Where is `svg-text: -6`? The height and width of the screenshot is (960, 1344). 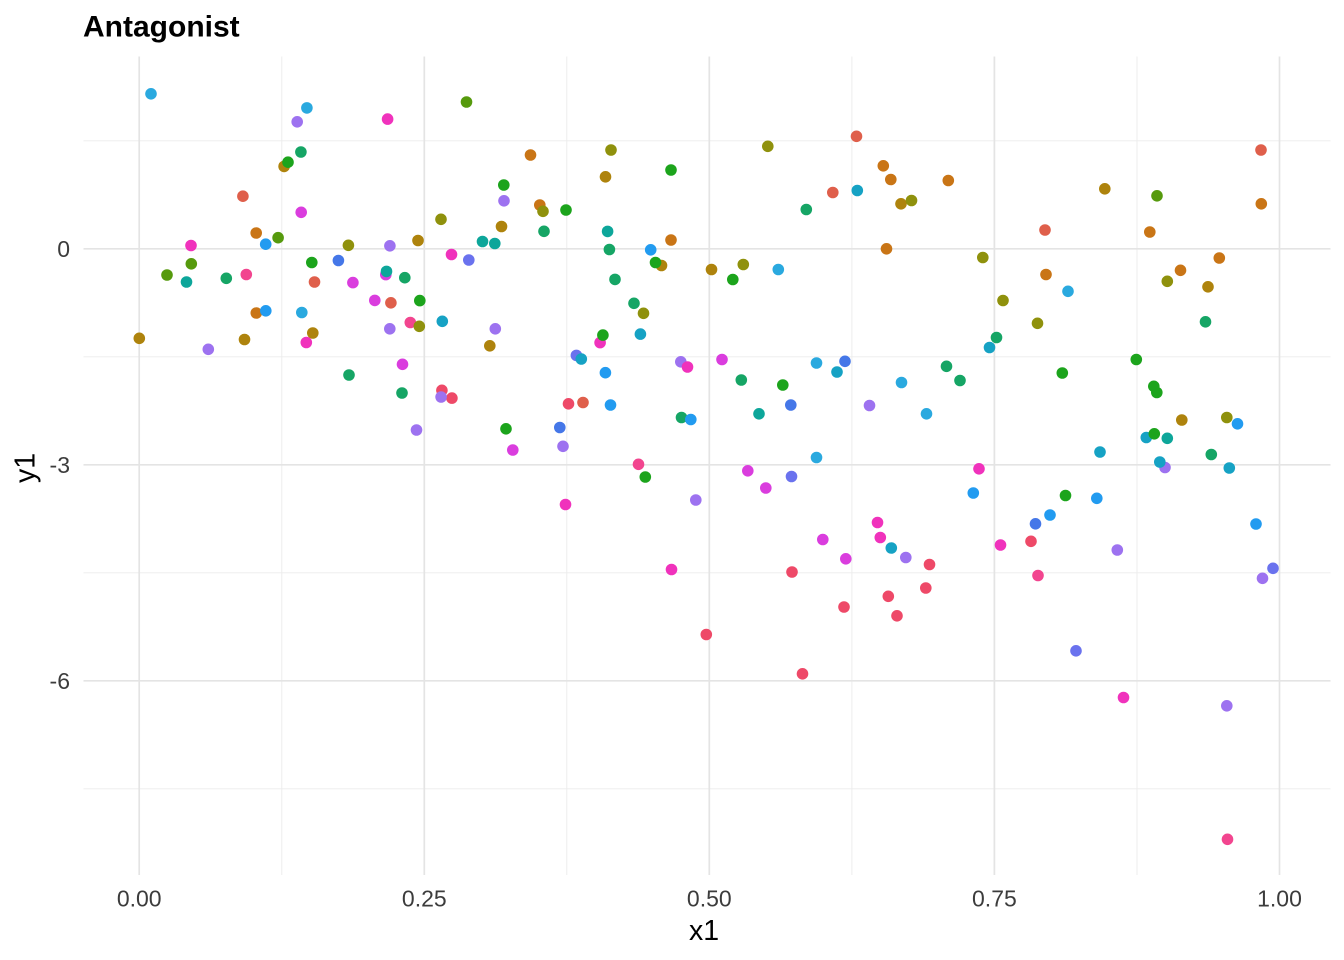
svg-text: -6 is located at coordinates (60, 681).